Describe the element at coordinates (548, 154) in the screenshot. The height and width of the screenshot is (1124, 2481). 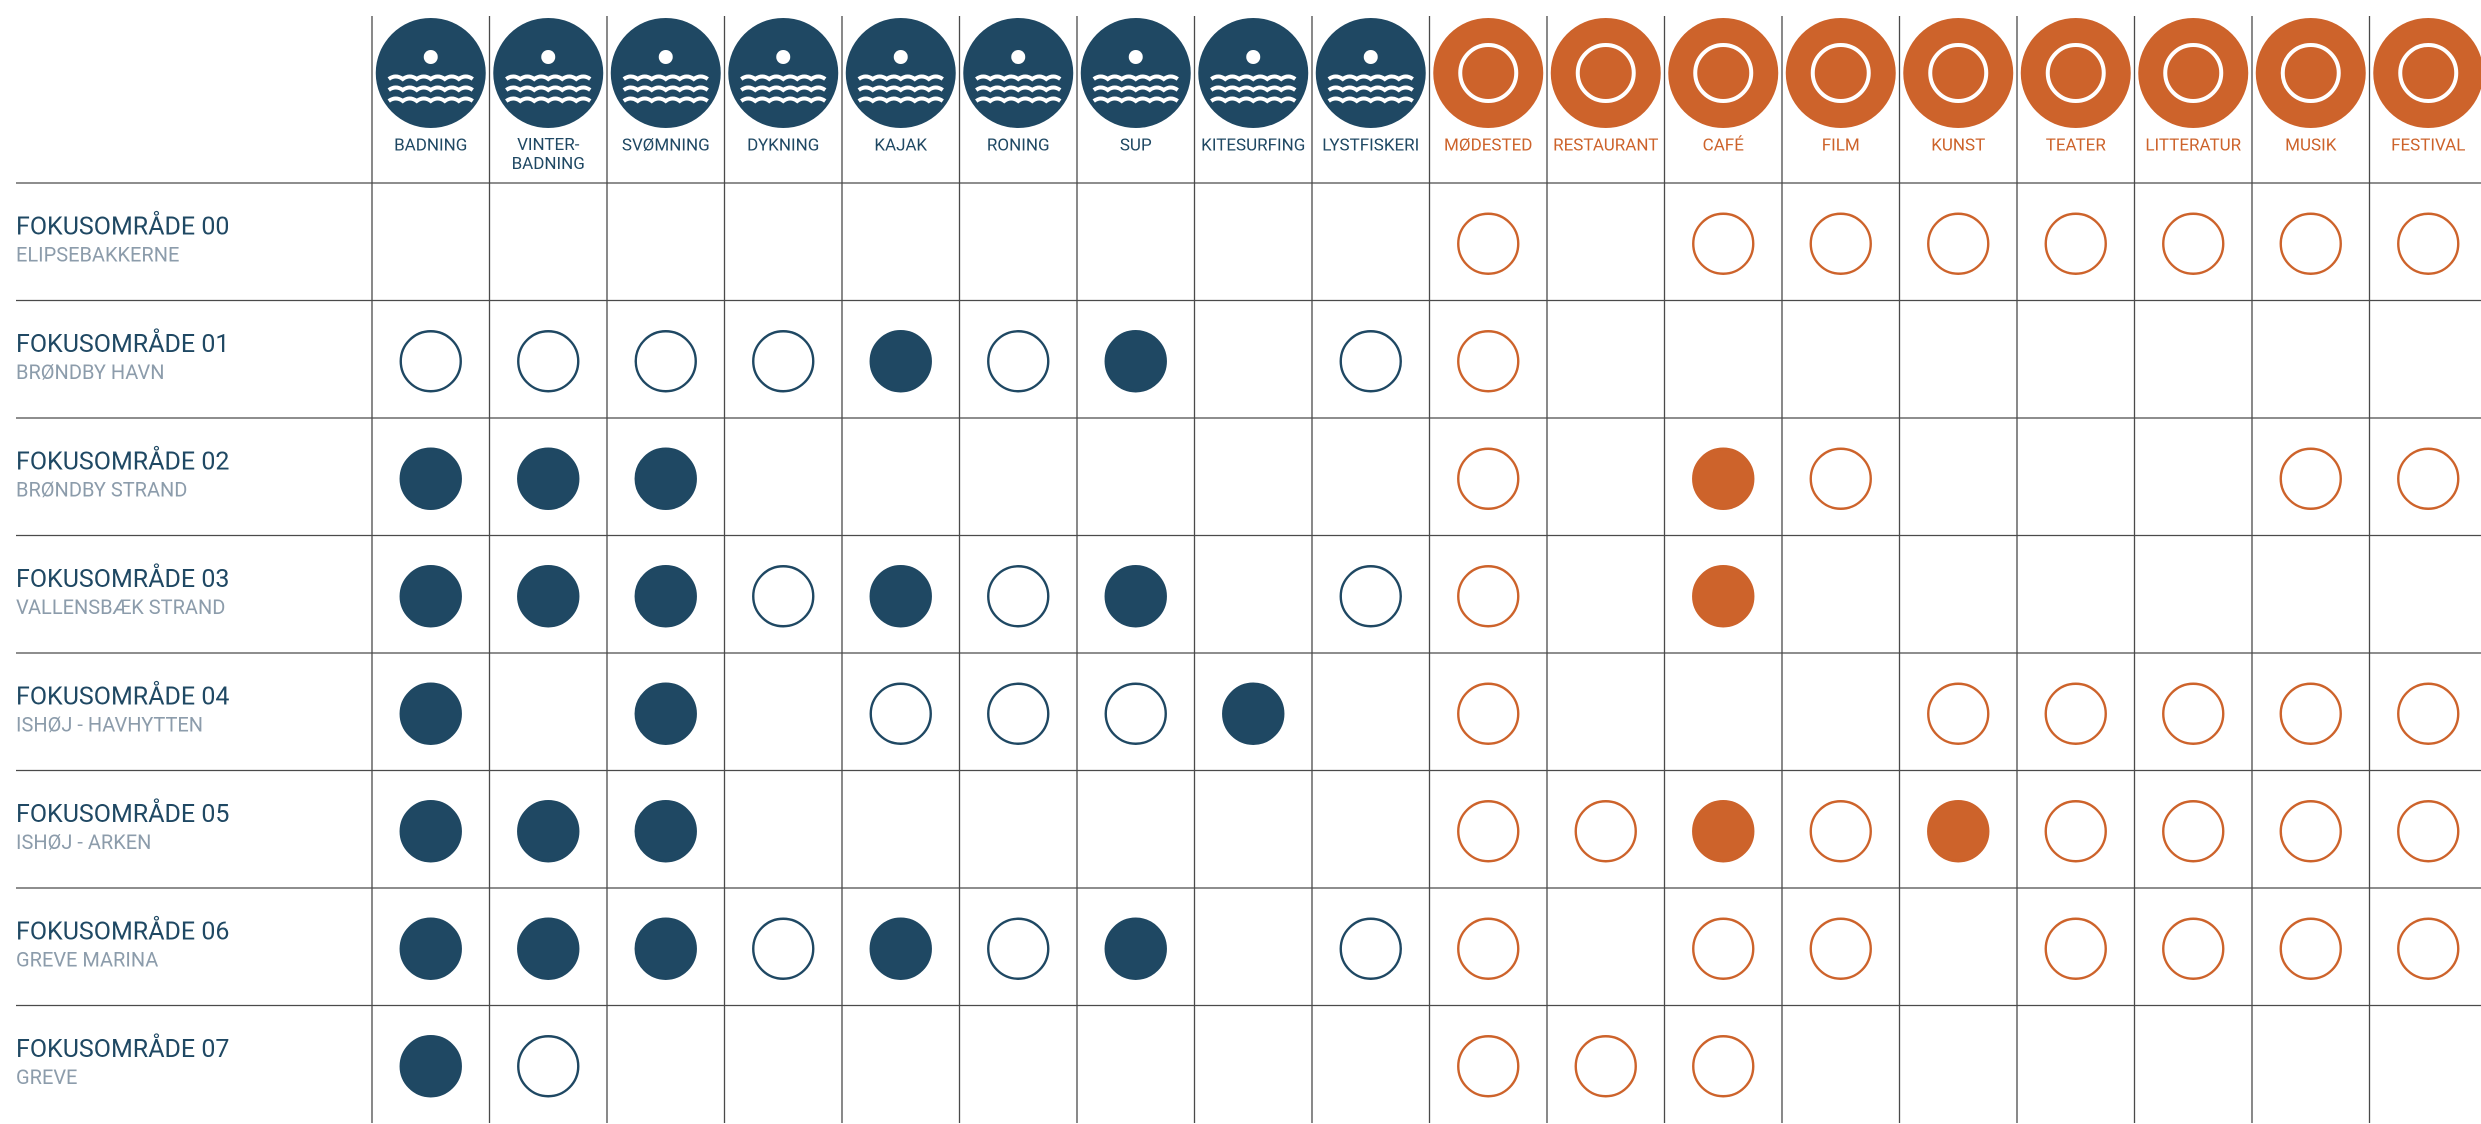
I see `column-label: VINTER-BADNING` at that location.